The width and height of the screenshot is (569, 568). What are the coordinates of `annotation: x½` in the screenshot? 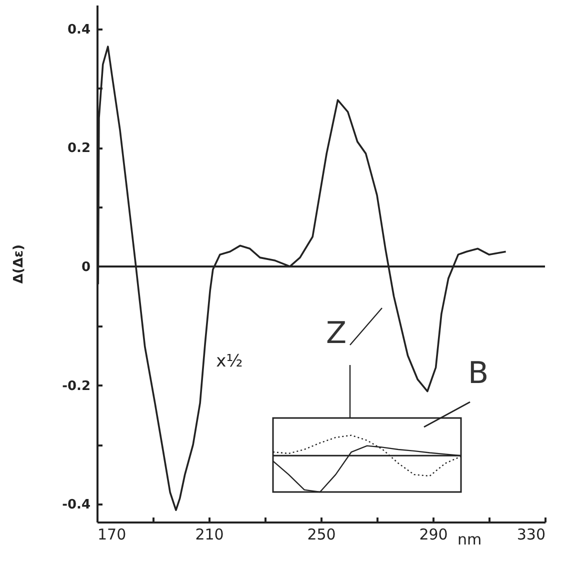 It's located at (229, 361).